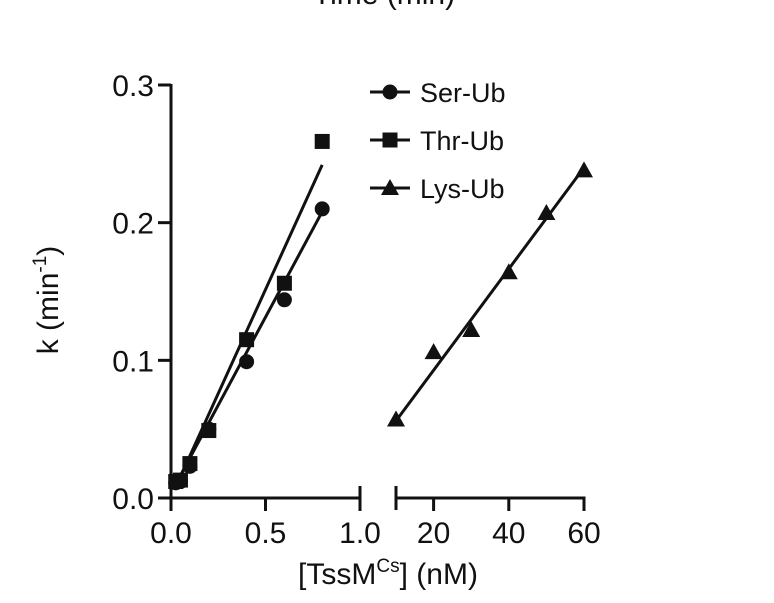  What do you see at coordinates (360, 533) in the screenshot?
I see `x-tick-label: 1.0` at bounding box center [360, 533].